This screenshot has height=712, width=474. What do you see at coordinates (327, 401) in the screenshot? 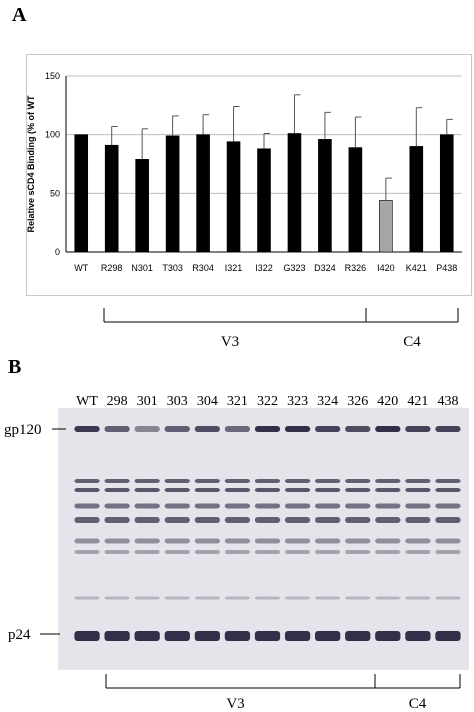
I see `lane-label-324: 324` at bounding box center [327, 401].